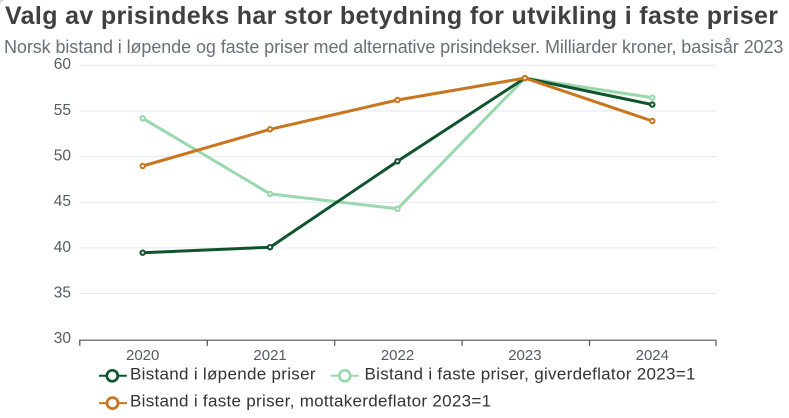 Image resolution: width=789 pixels, height=418 pixels. Describe the element at coordinates (62, 293) in the screenshot. I see `svg-text: 35` at that location.